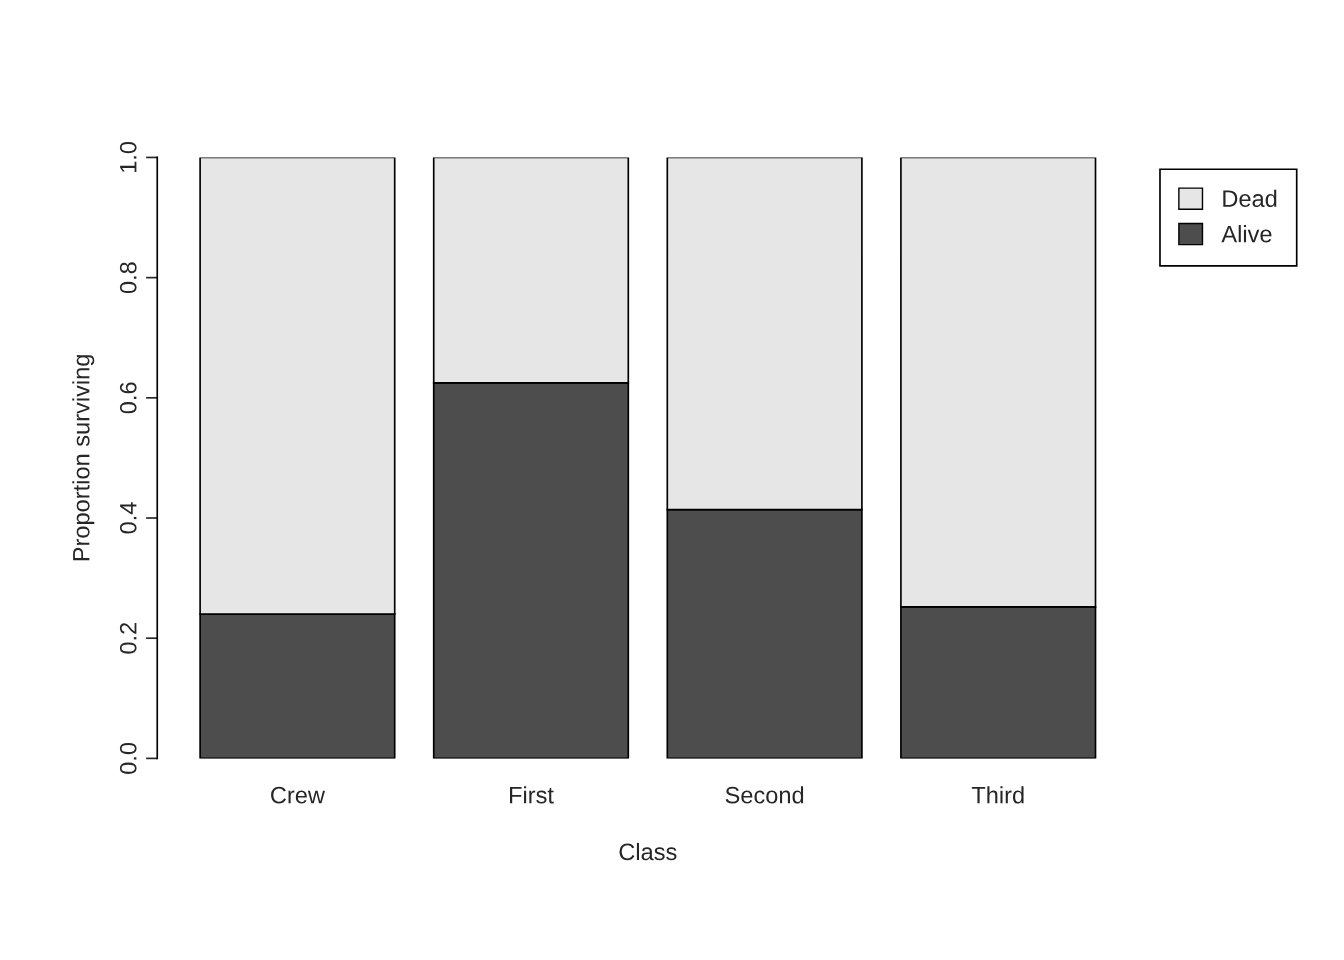 This screenshot has width=1344, height=960. Describe the element at coordinates (128, 758) in the screenshot. I see `y-tick-label: 0.0` at that location.